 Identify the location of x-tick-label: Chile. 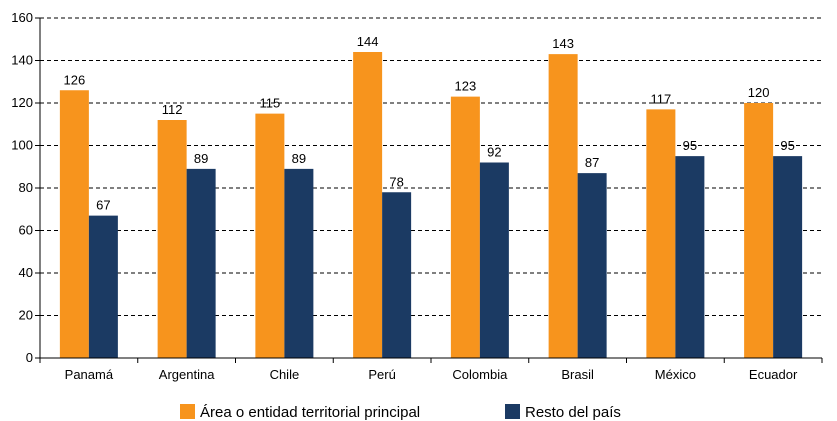
(285, 374).